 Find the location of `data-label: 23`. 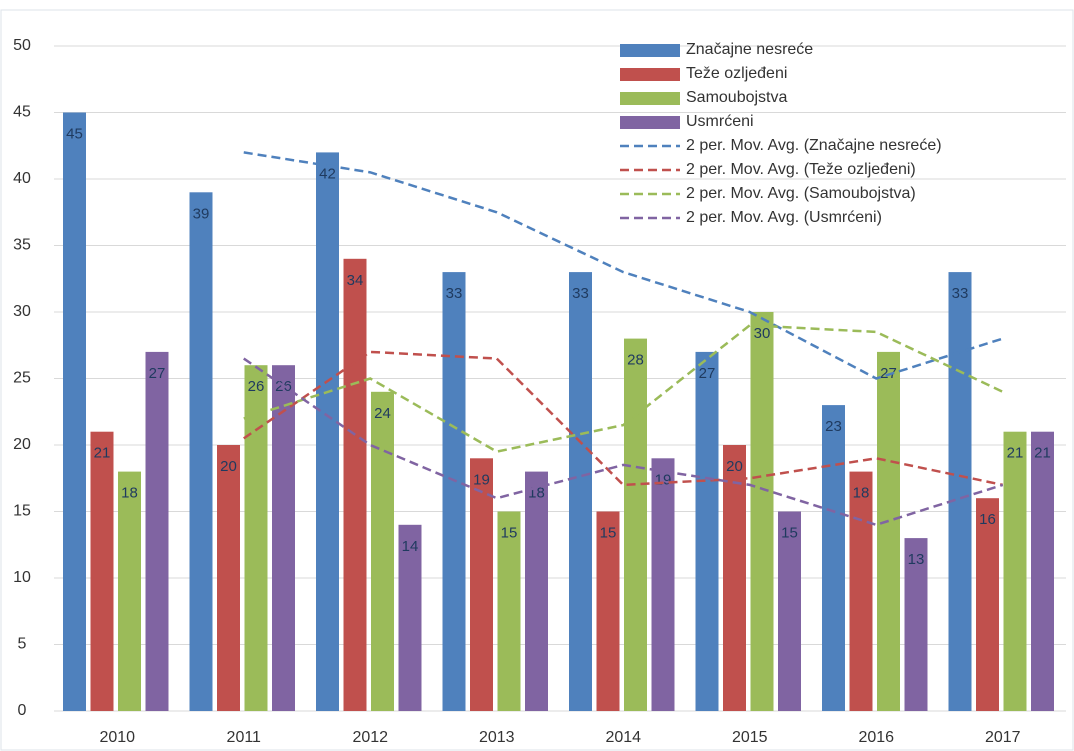

data-label: 23 is located at coordinates (833, 426).